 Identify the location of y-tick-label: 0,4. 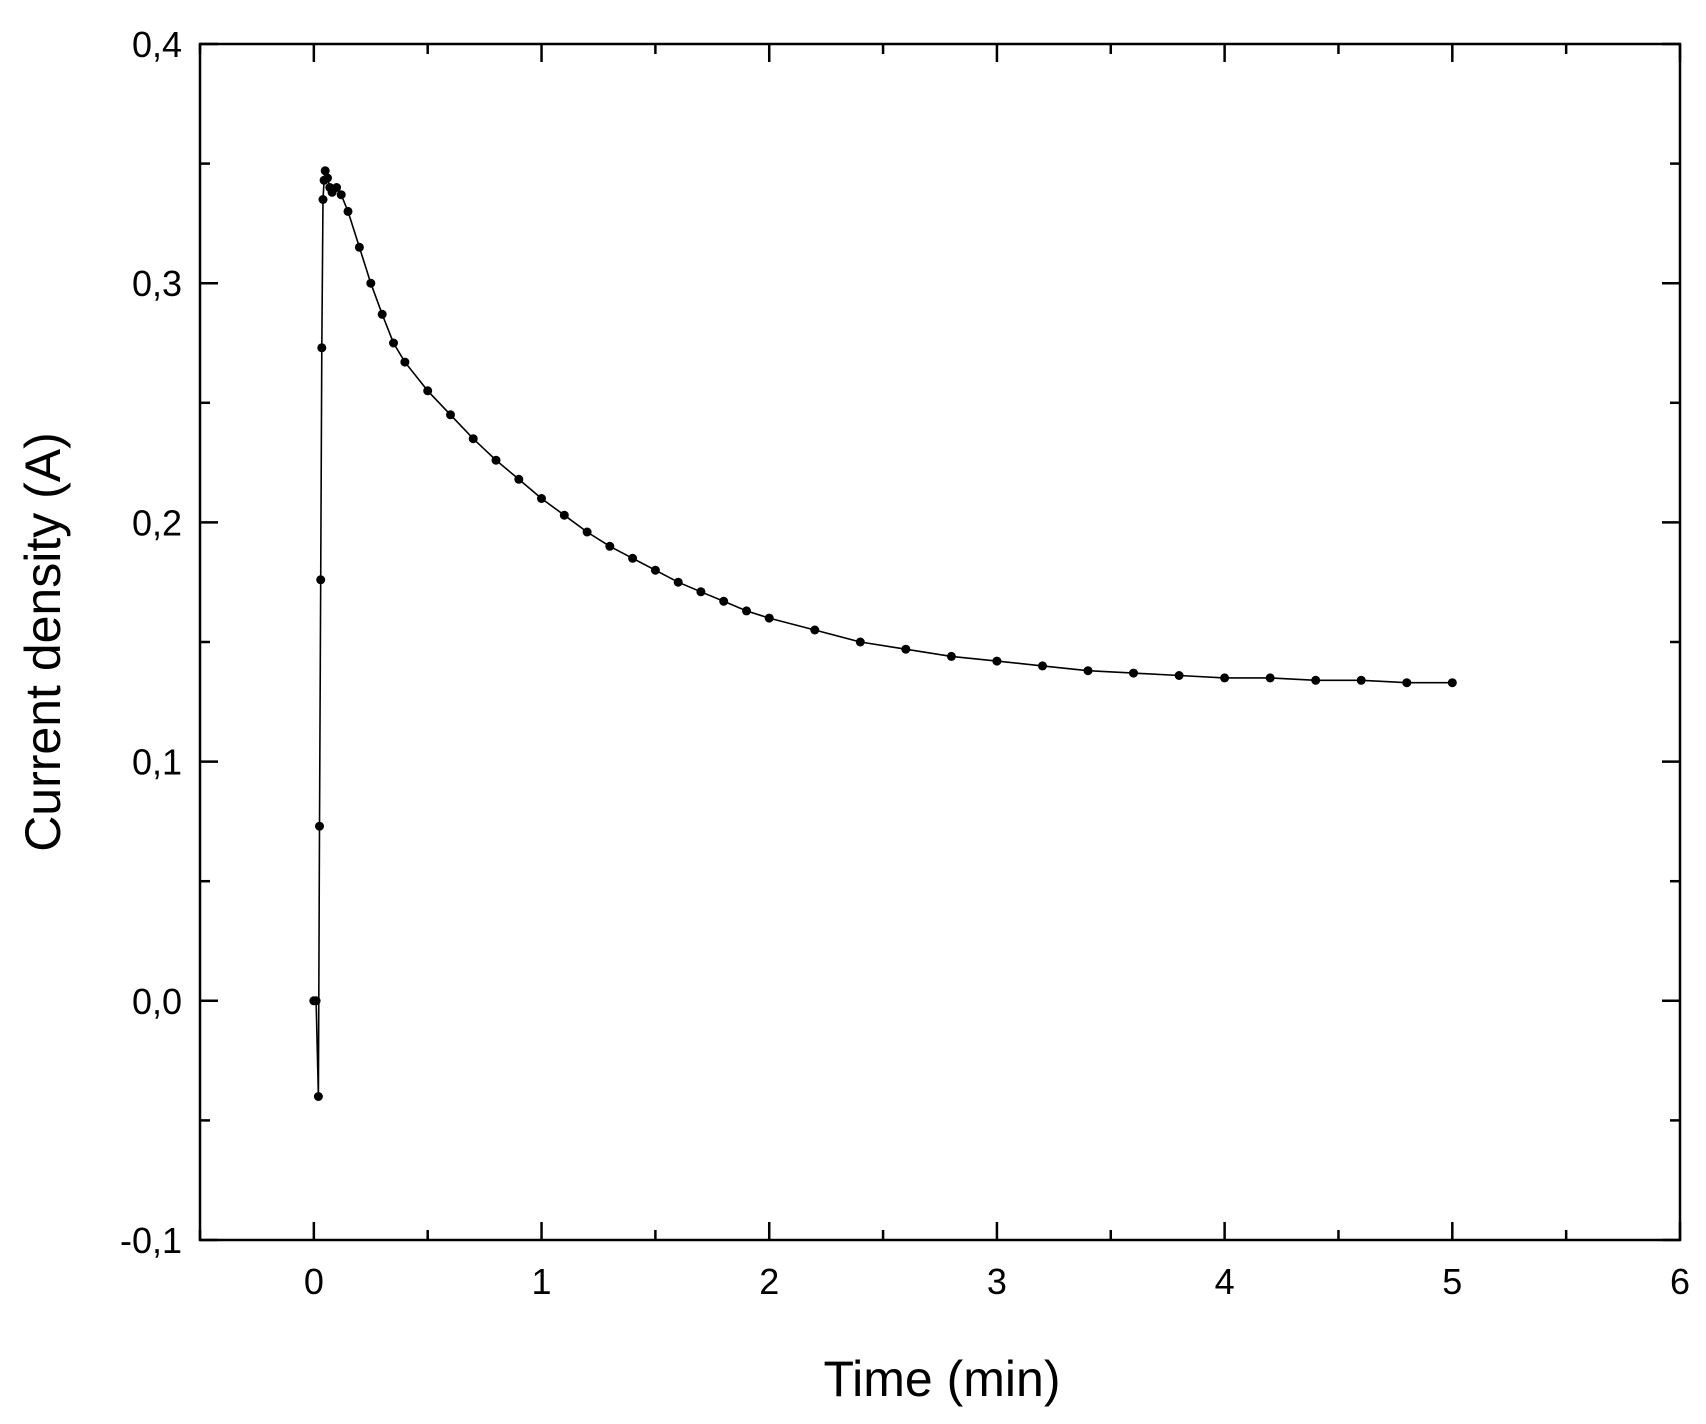
(157, 44).